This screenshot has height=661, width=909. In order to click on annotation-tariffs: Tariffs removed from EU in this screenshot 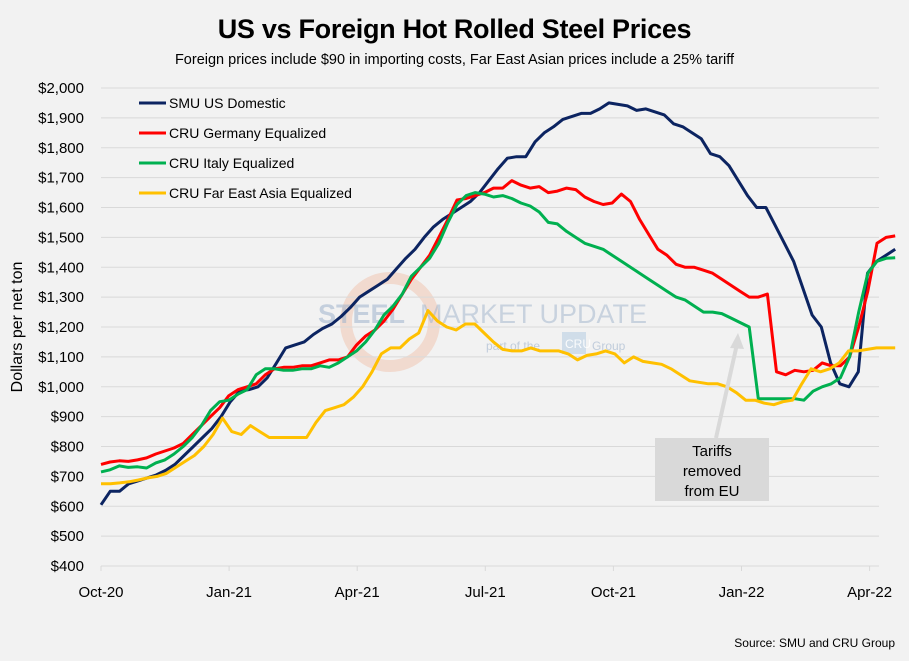, I will do `click(712, 417)`.